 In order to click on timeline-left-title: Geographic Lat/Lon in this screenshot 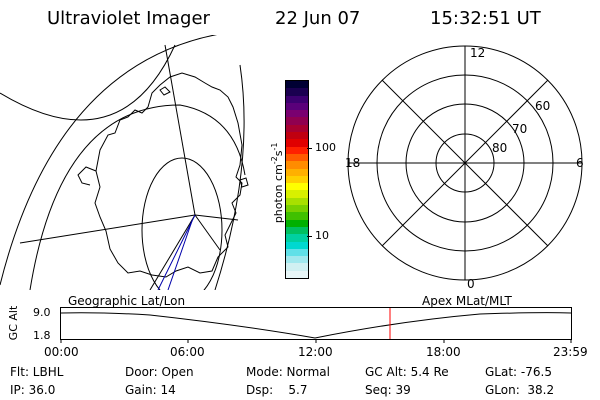, I will do `click(127, 301)`.